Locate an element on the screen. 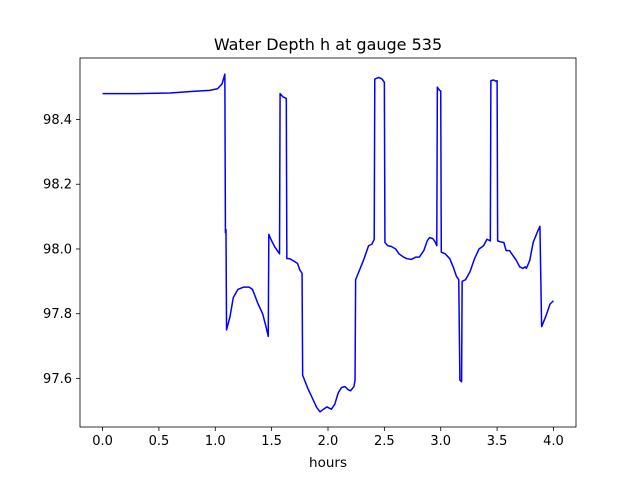  x-tick-label: 0.5 is located at coordinates (159, 441).